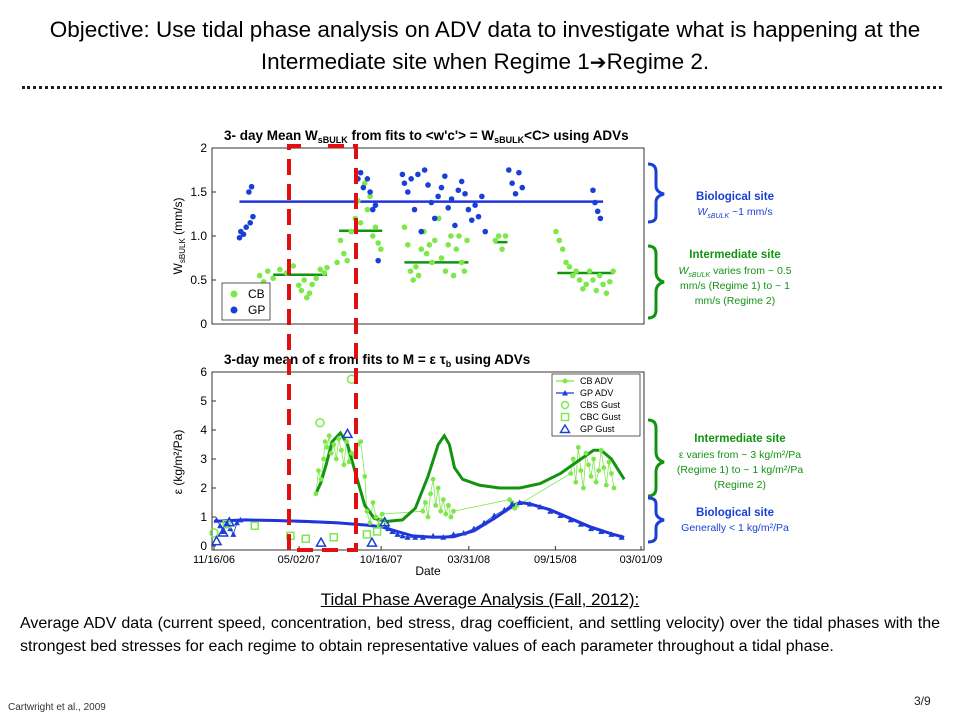 This screenshot has height=720, width=960. I want to click on right-arrow-icon: ➔, so click(598, 63).